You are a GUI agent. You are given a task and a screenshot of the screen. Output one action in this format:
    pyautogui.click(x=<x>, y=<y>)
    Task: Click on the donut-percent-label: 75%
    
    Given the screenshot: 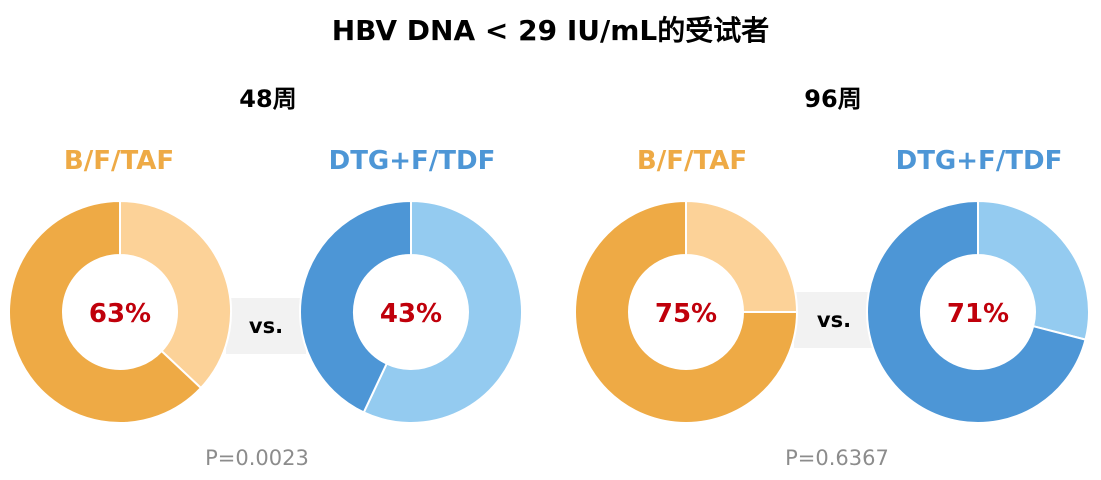 What is the action you would take?
    pyautogui.click(x=686, y=314)
    